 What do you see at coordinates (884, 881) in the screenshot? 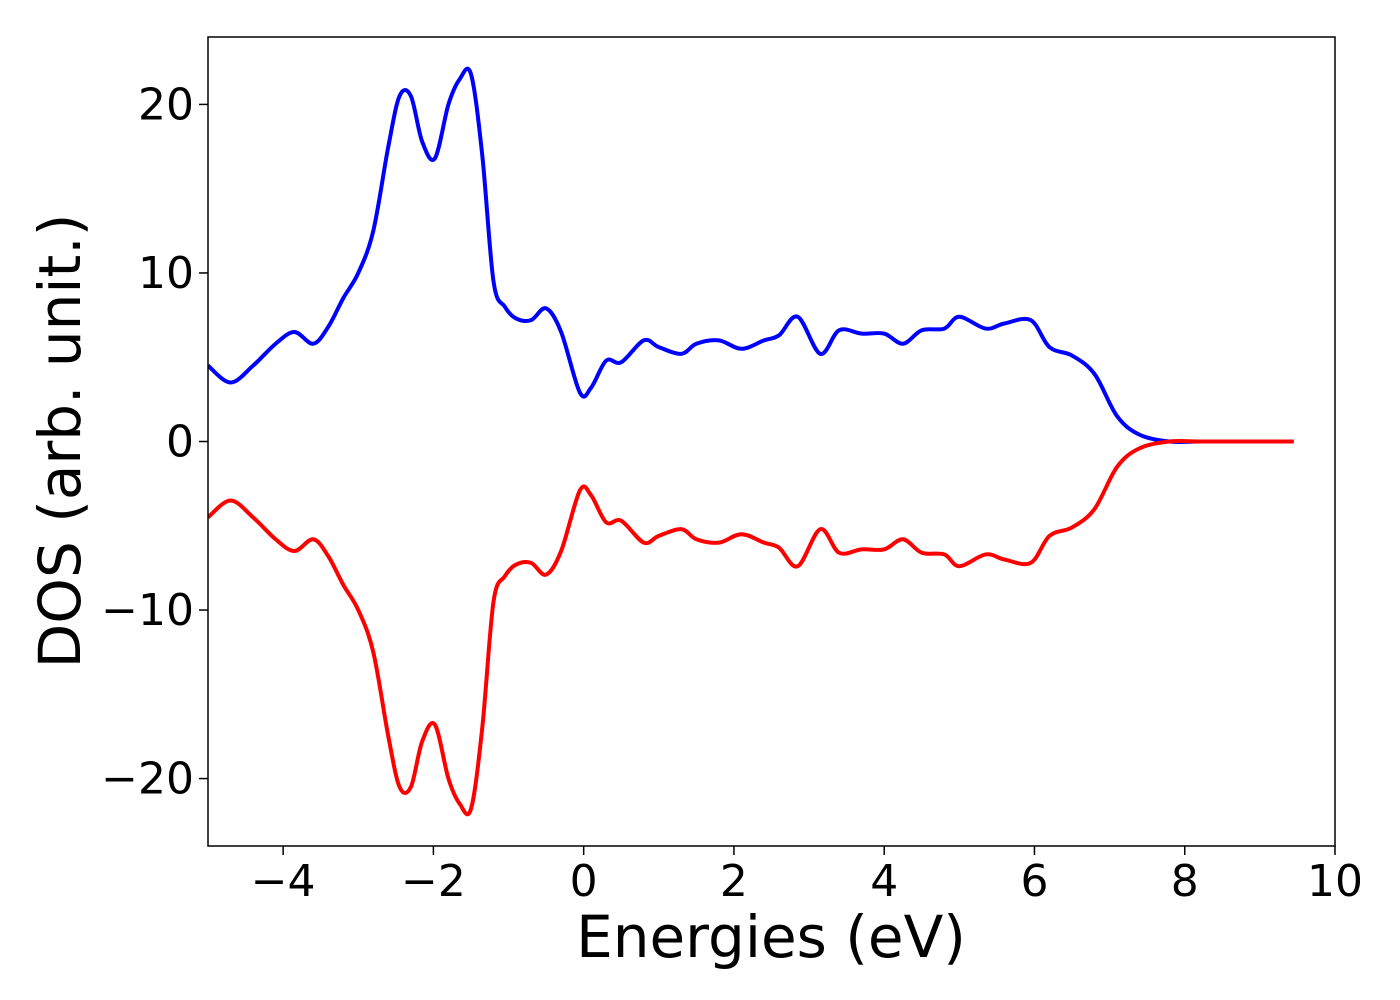
I see `x-tick-label: 4` at bounding box center [884, 881].